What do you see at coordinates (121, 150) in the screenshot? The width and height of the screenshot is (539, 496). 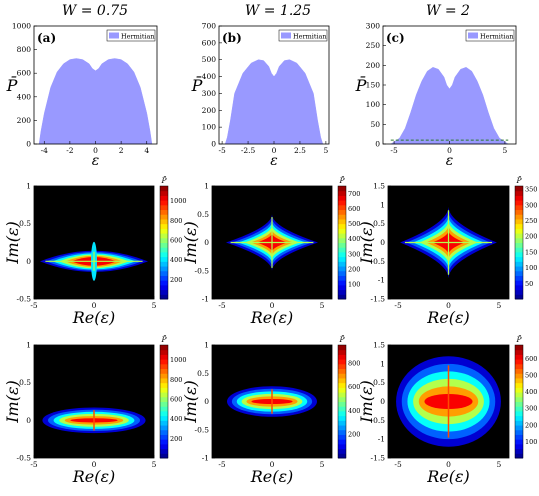 I see `x-tick-label: 2` at bounding box center [121, 150].